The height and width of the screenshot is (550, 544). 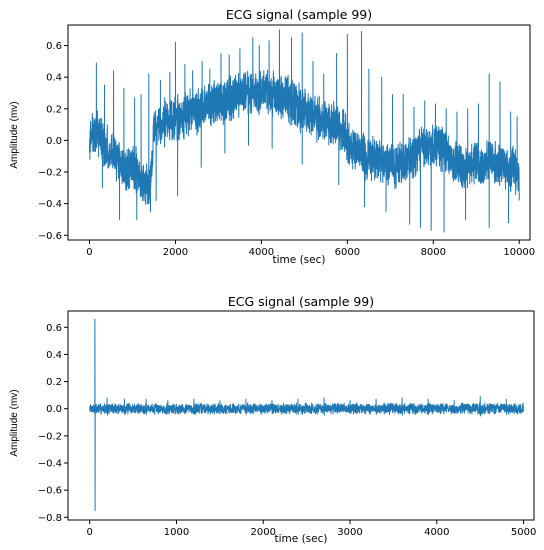 I want to click on chart-2-y-tick-label: 0.2, so click(x=54, y=382).